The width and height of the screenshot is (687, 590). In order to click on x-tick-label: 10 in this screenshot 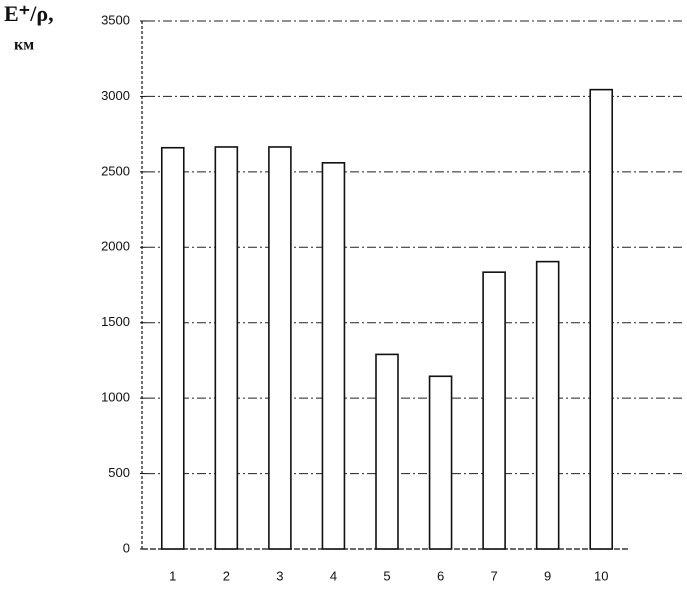, I will do `click(601, 575)`.